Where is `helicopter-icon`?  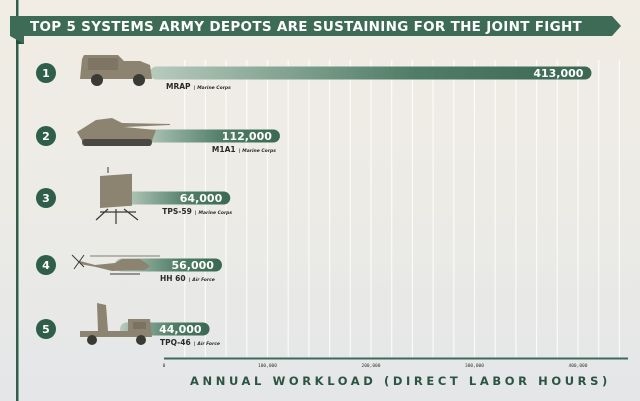 helicopter-icon is located at coordinates (115, 264).